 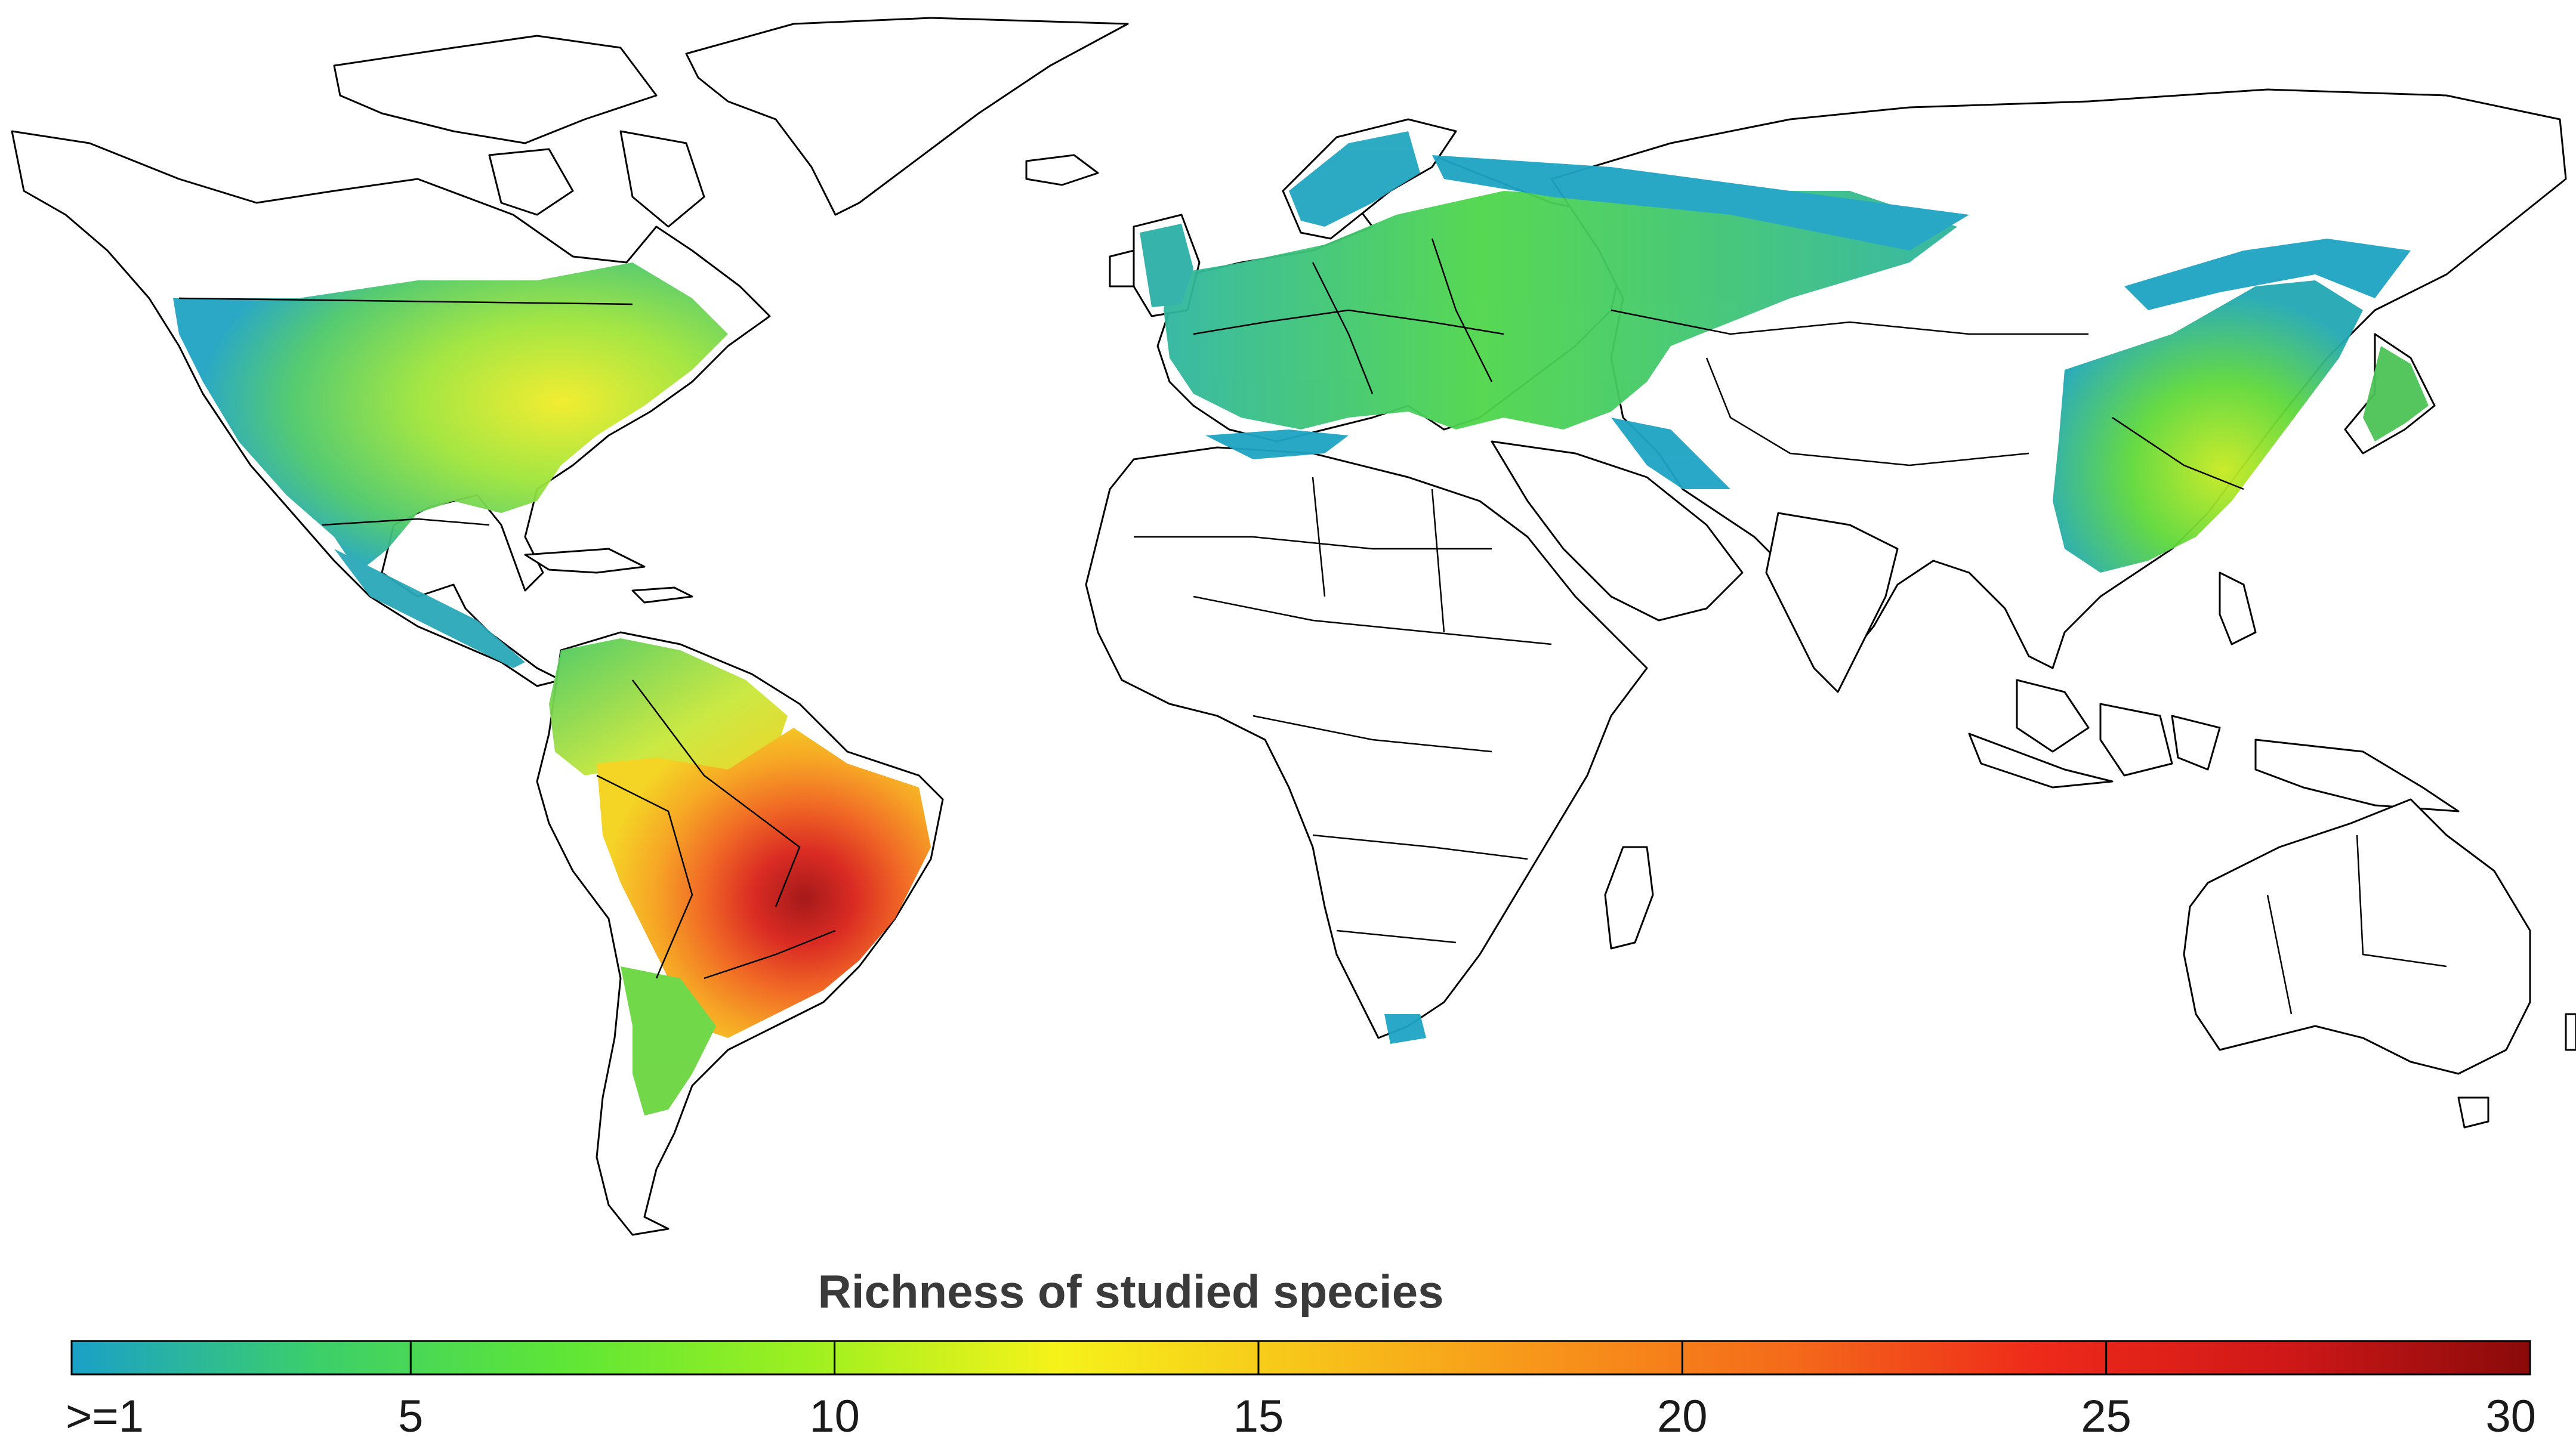 What do you see at coordinates (2106, 1416) in the screenshot?
I see `colorbar-tick-label: 25` at bounding box center [2106, 1416].